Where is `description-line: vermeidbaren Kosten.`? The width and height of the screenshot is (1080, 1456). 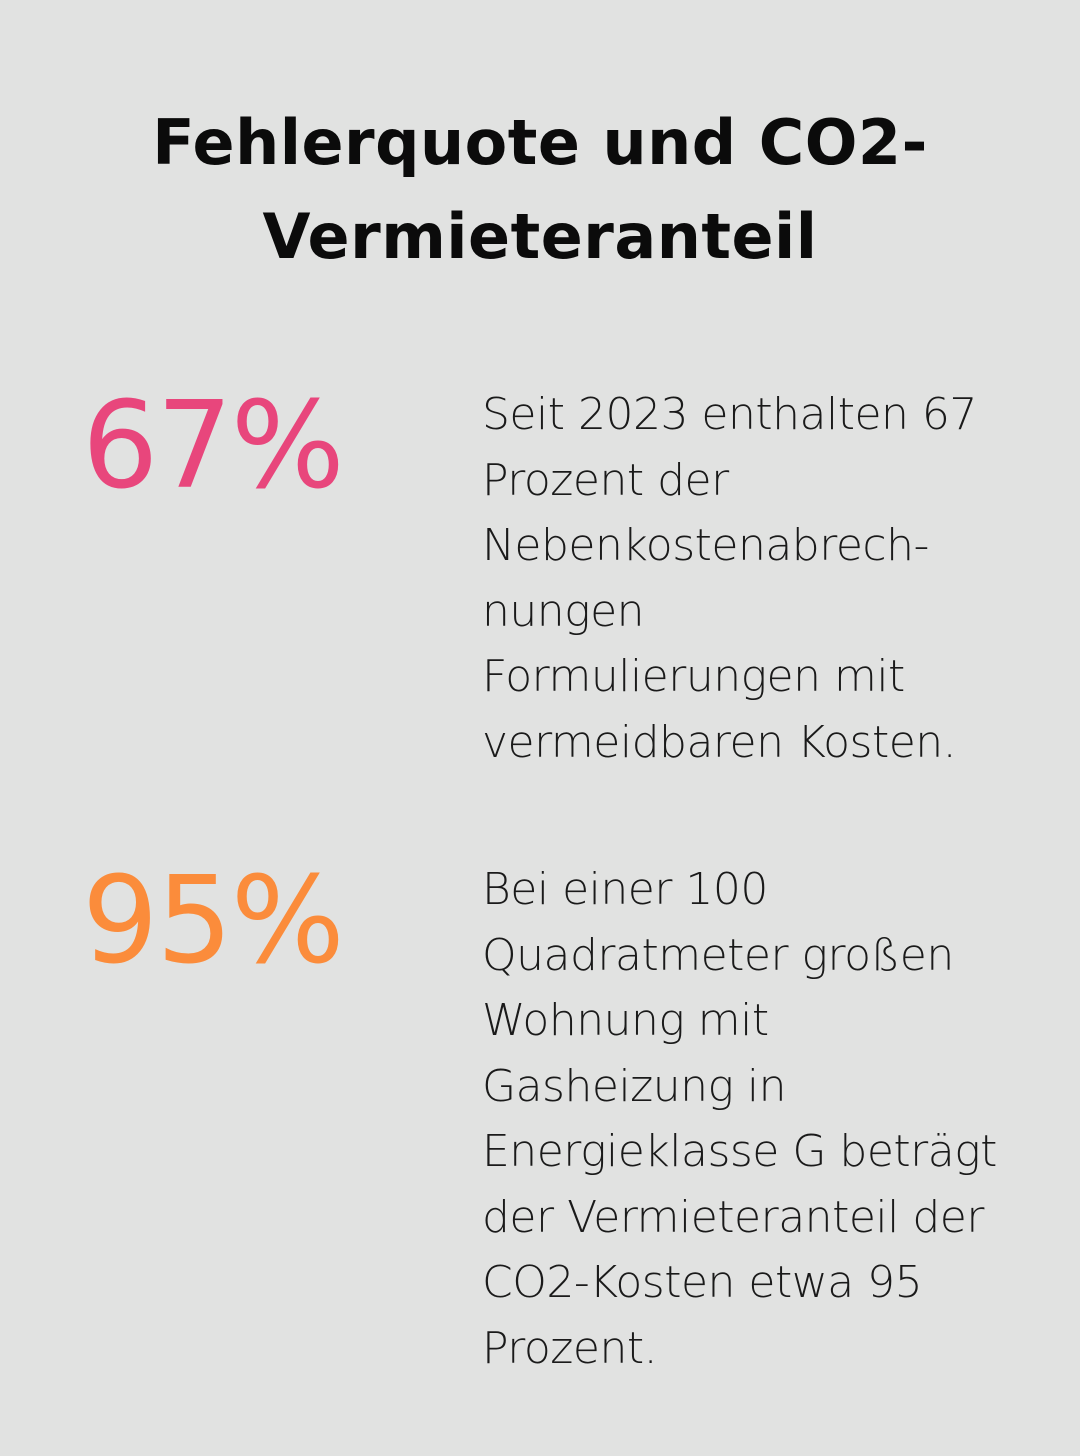 description-line: vermeidbaren Kosten. is located at coordinates (719, 742).